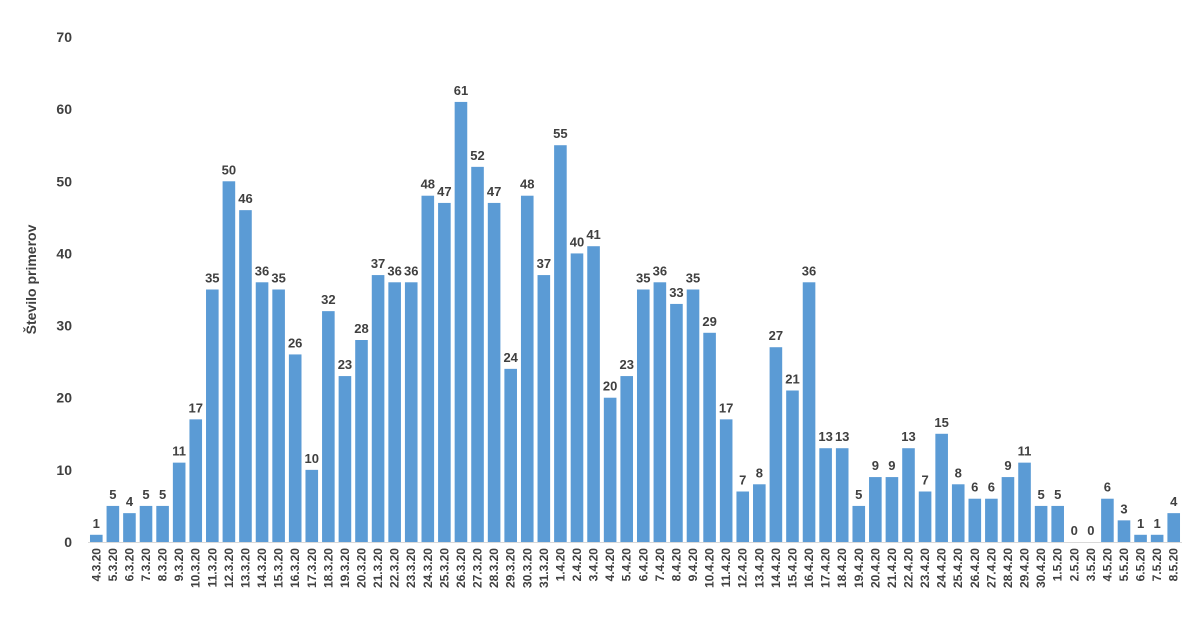 The height and width of the screenshot is (619, 1200). Describe the element at coordinates (676, 565) in the screenshot. I see `x-tick-label: 8.4.20` at that location.